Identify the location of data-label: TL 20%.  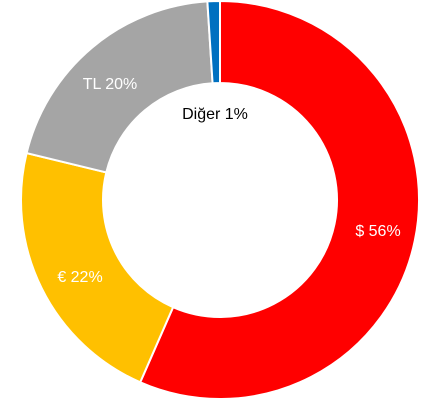
(110, 84).